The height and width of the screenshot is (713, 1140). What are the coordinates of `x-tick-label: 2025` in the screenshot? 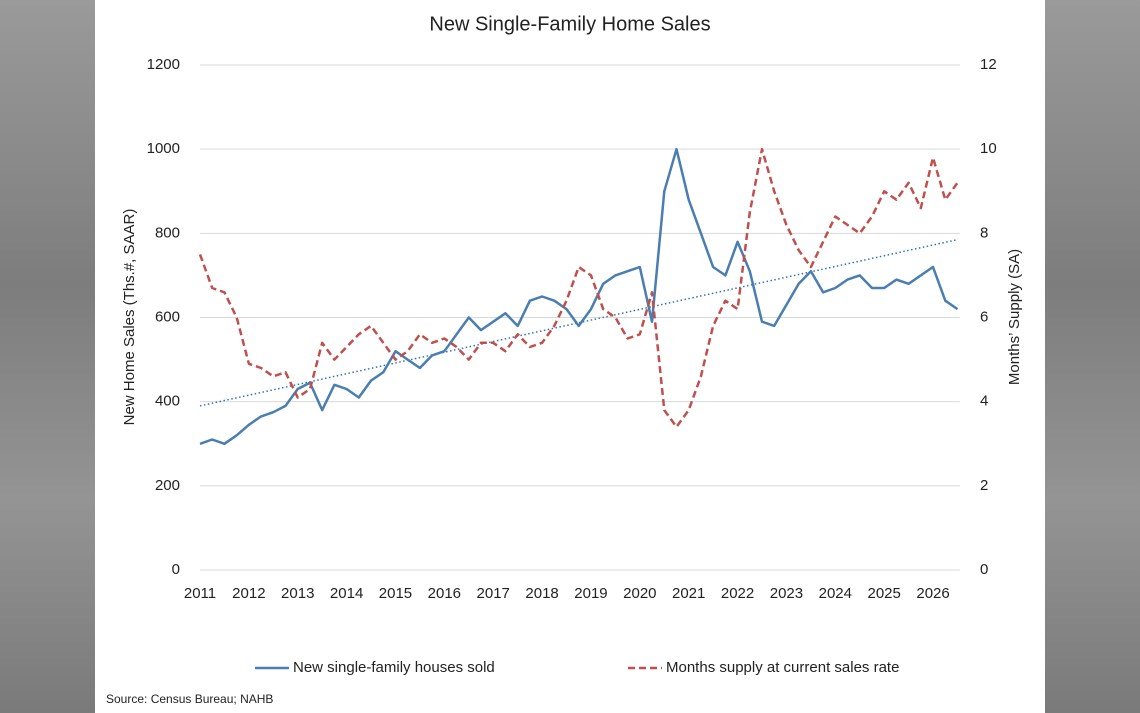 It's located at (883, 593).